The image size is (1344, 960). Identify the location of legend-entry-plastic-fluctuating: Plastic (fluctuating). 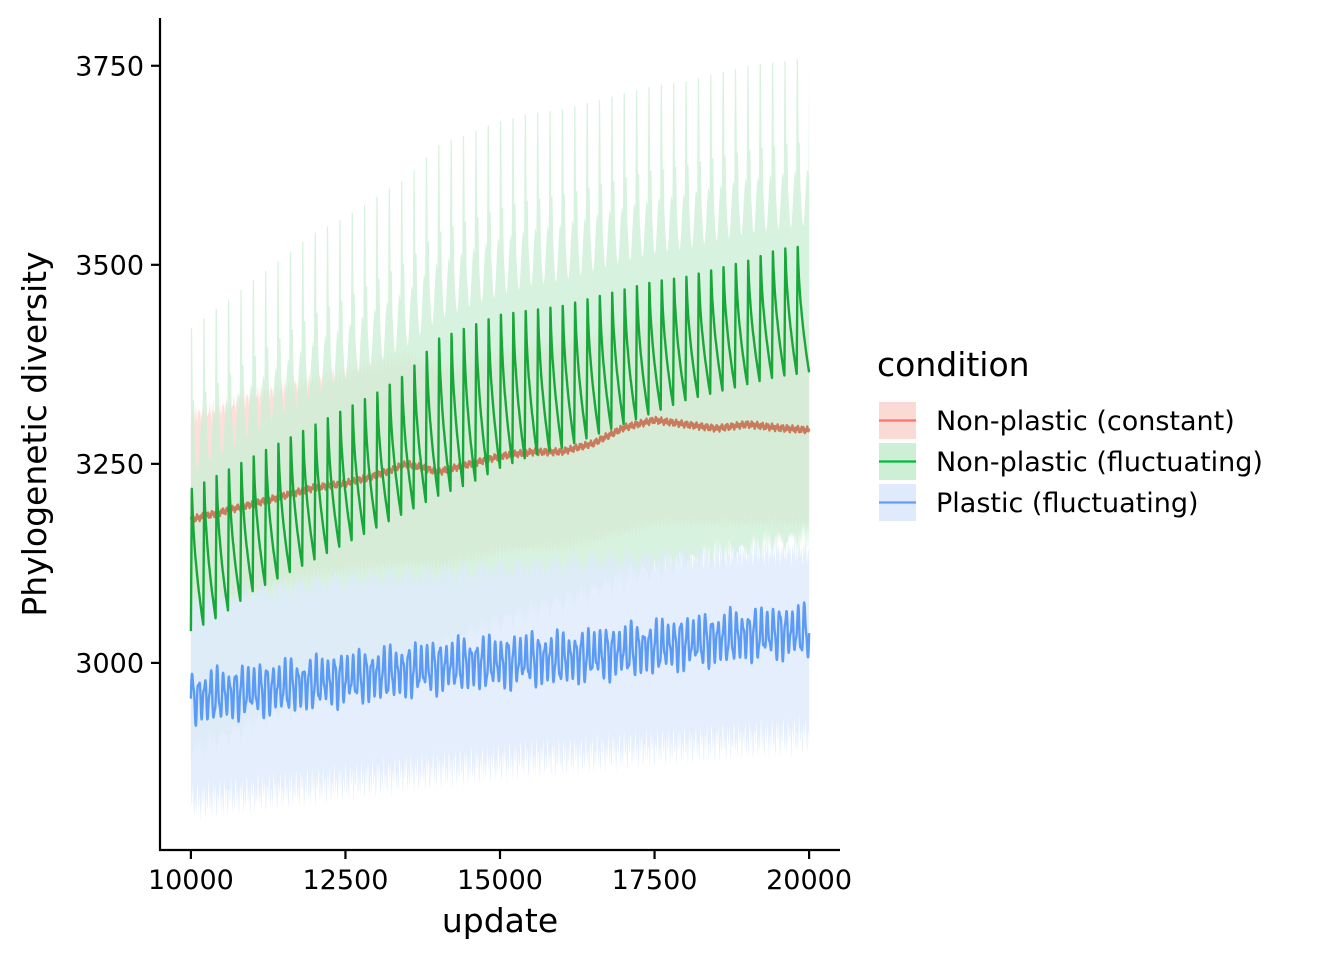
(1039, 502).